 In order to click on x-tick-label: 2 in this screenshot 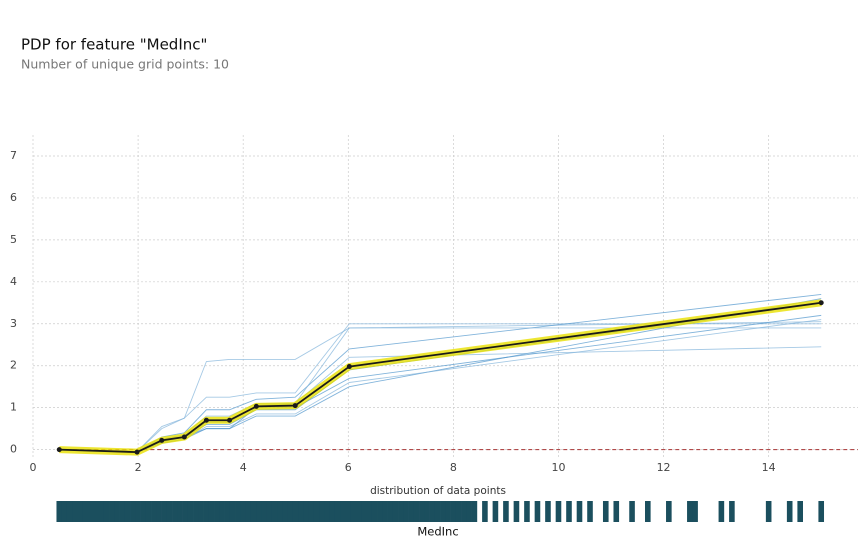, I will do `click(138, 467)`.